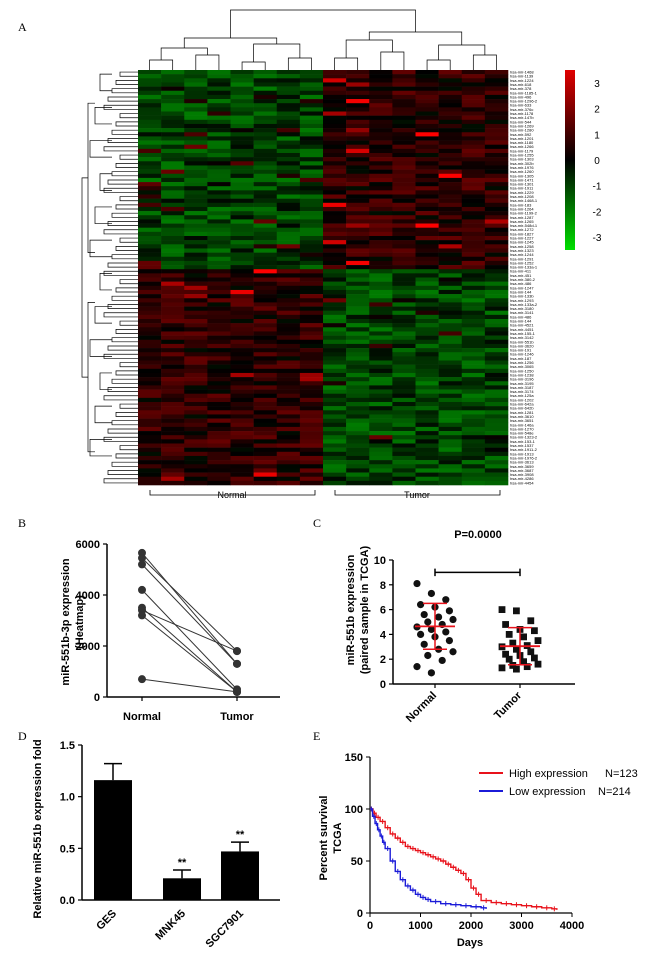  Describe the element at coordinates (524, 457) in the screenshot. I see `heatmap-row-label: hsa-mir-1976-2` at that location.